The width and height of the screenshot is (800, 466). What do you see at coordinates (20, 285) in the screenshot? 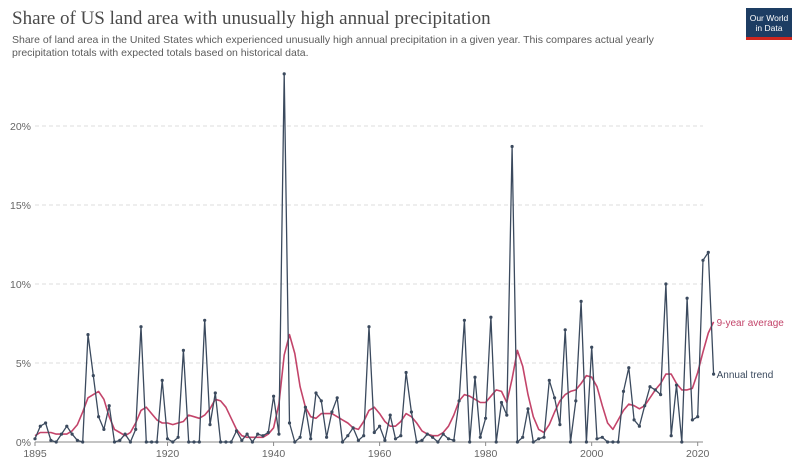
I see `y-tick-label: 10%` at bounding box center [20, 285].